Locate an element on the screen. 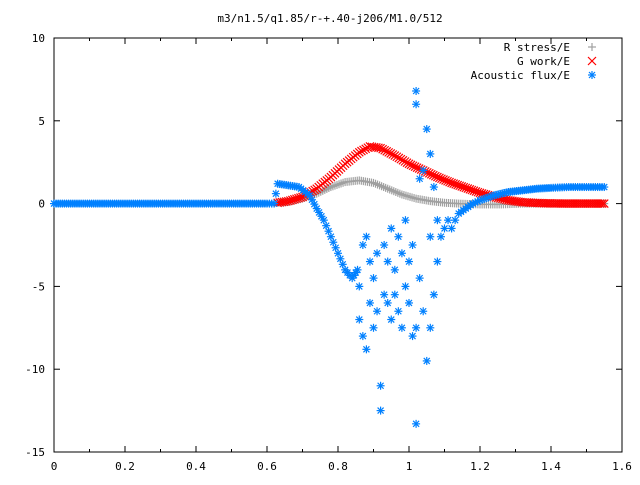 The width and height of the screenshot is (640, 485). x-tick-label: 0 is located at coordinates (54, 466).